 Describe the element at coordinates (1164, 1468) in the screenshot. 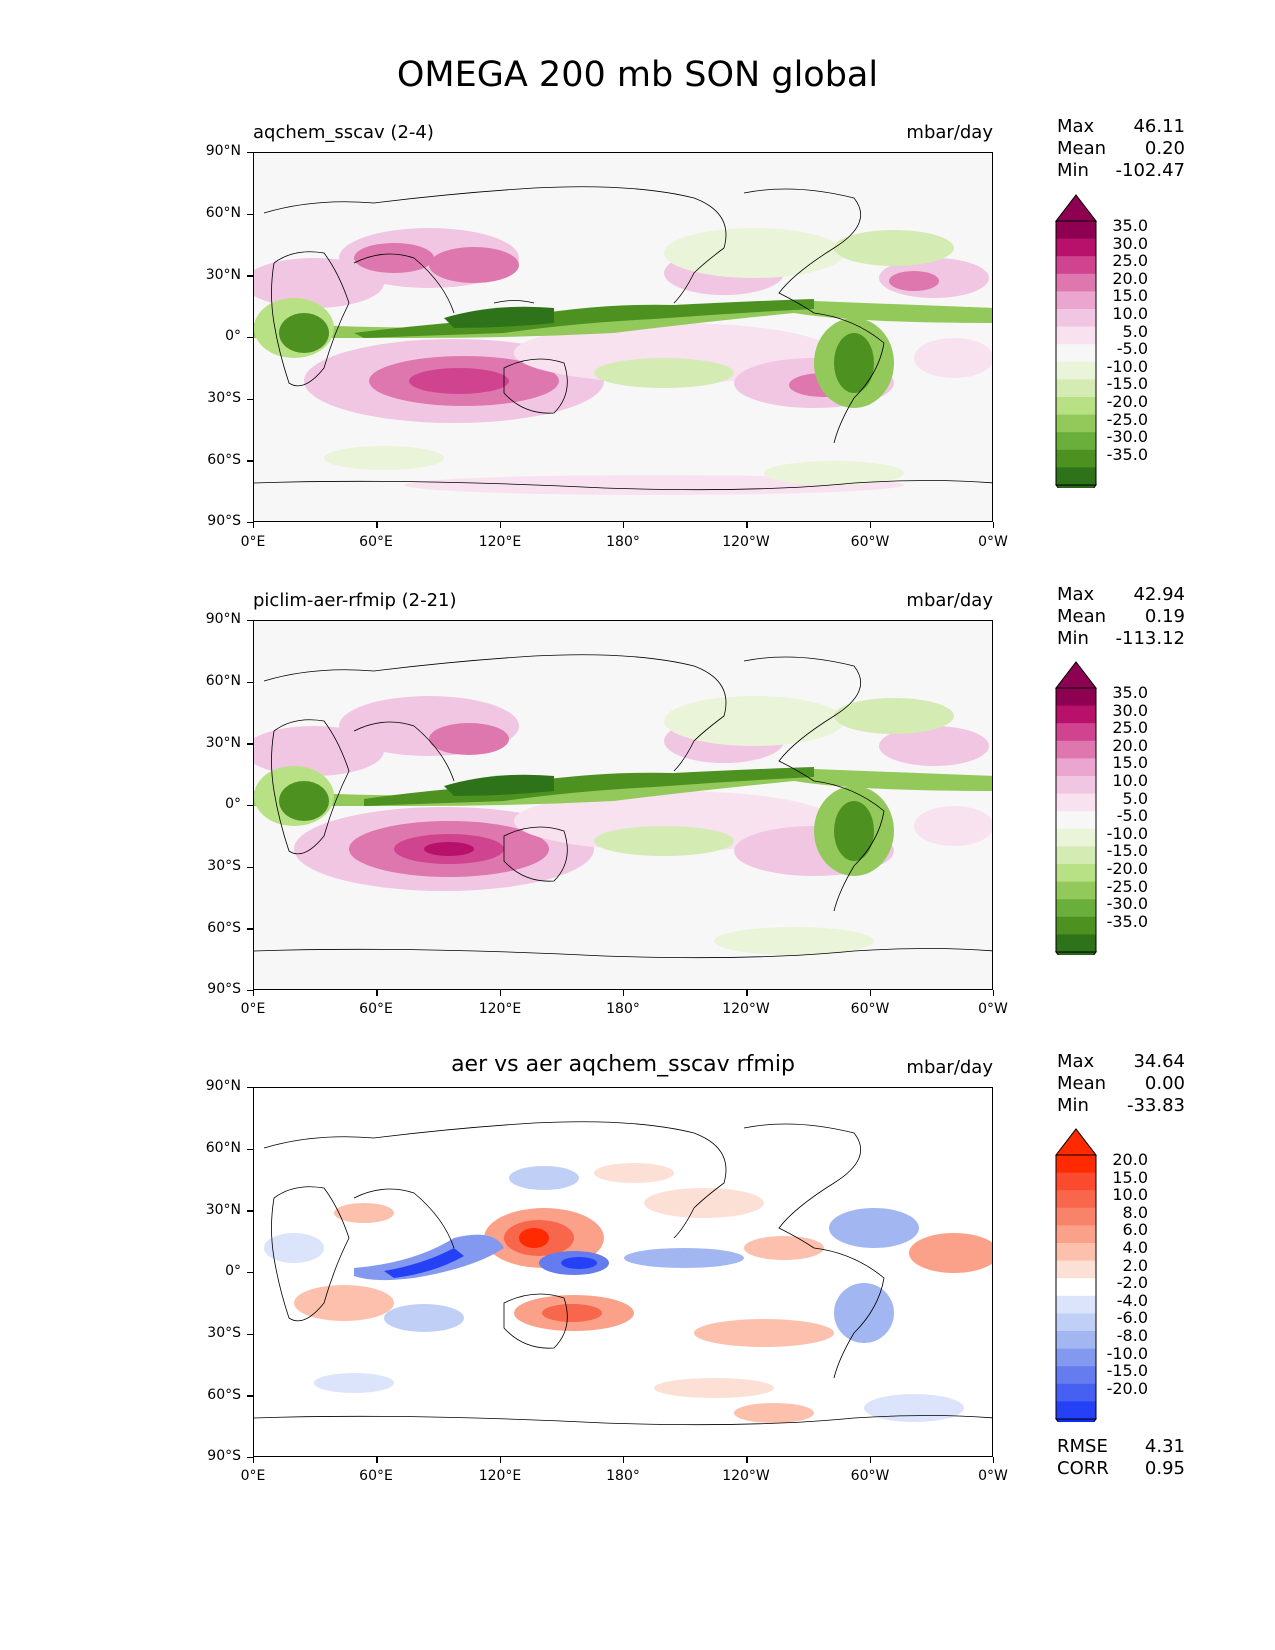

I see `stat-corr: 0.95` at that location.